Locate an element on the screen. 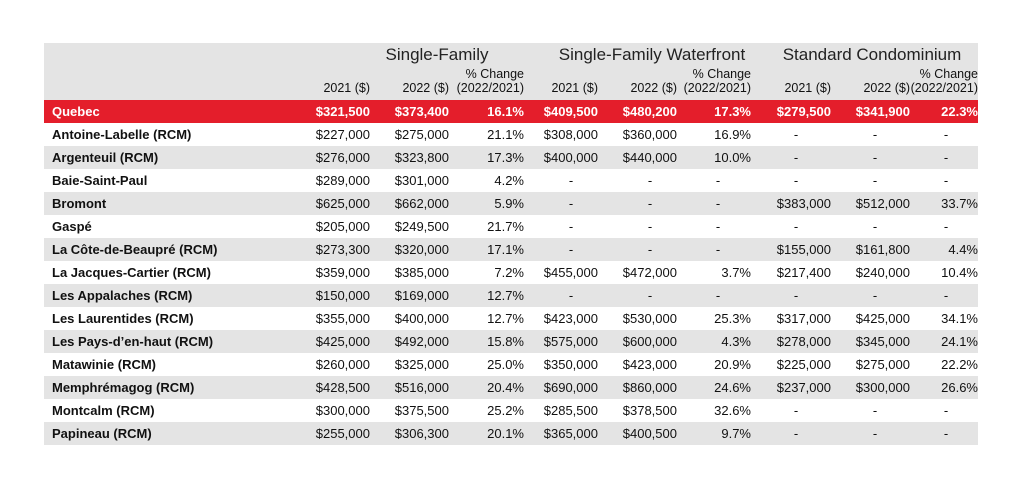 This screenshot has width=1024, height=482. table-cell: 4.2% is located at coordinates (509, 180).